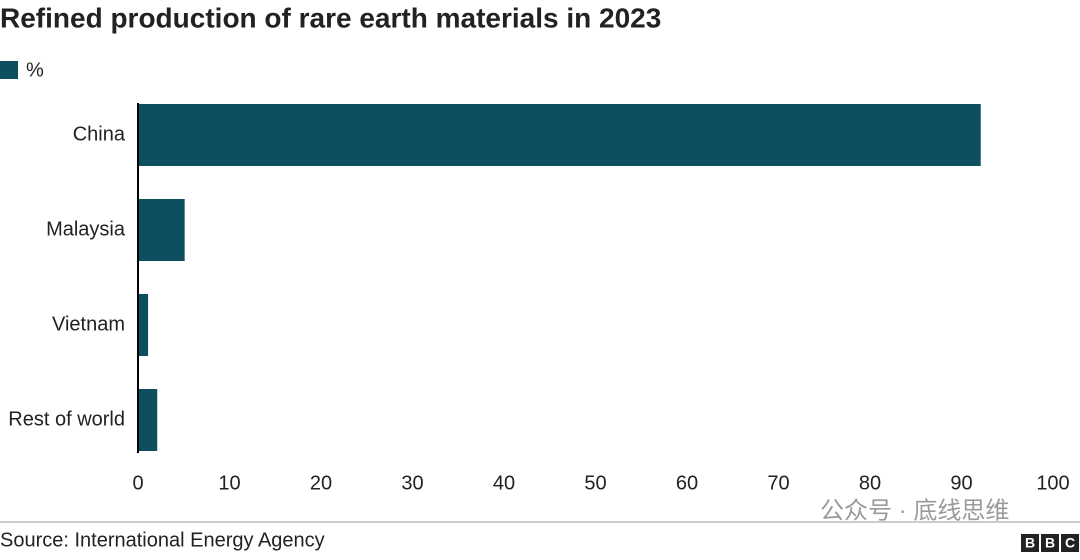 The height and width of the screenshot is (560, 1080). I want to click on logo-letter: C, so click(1070, 543).